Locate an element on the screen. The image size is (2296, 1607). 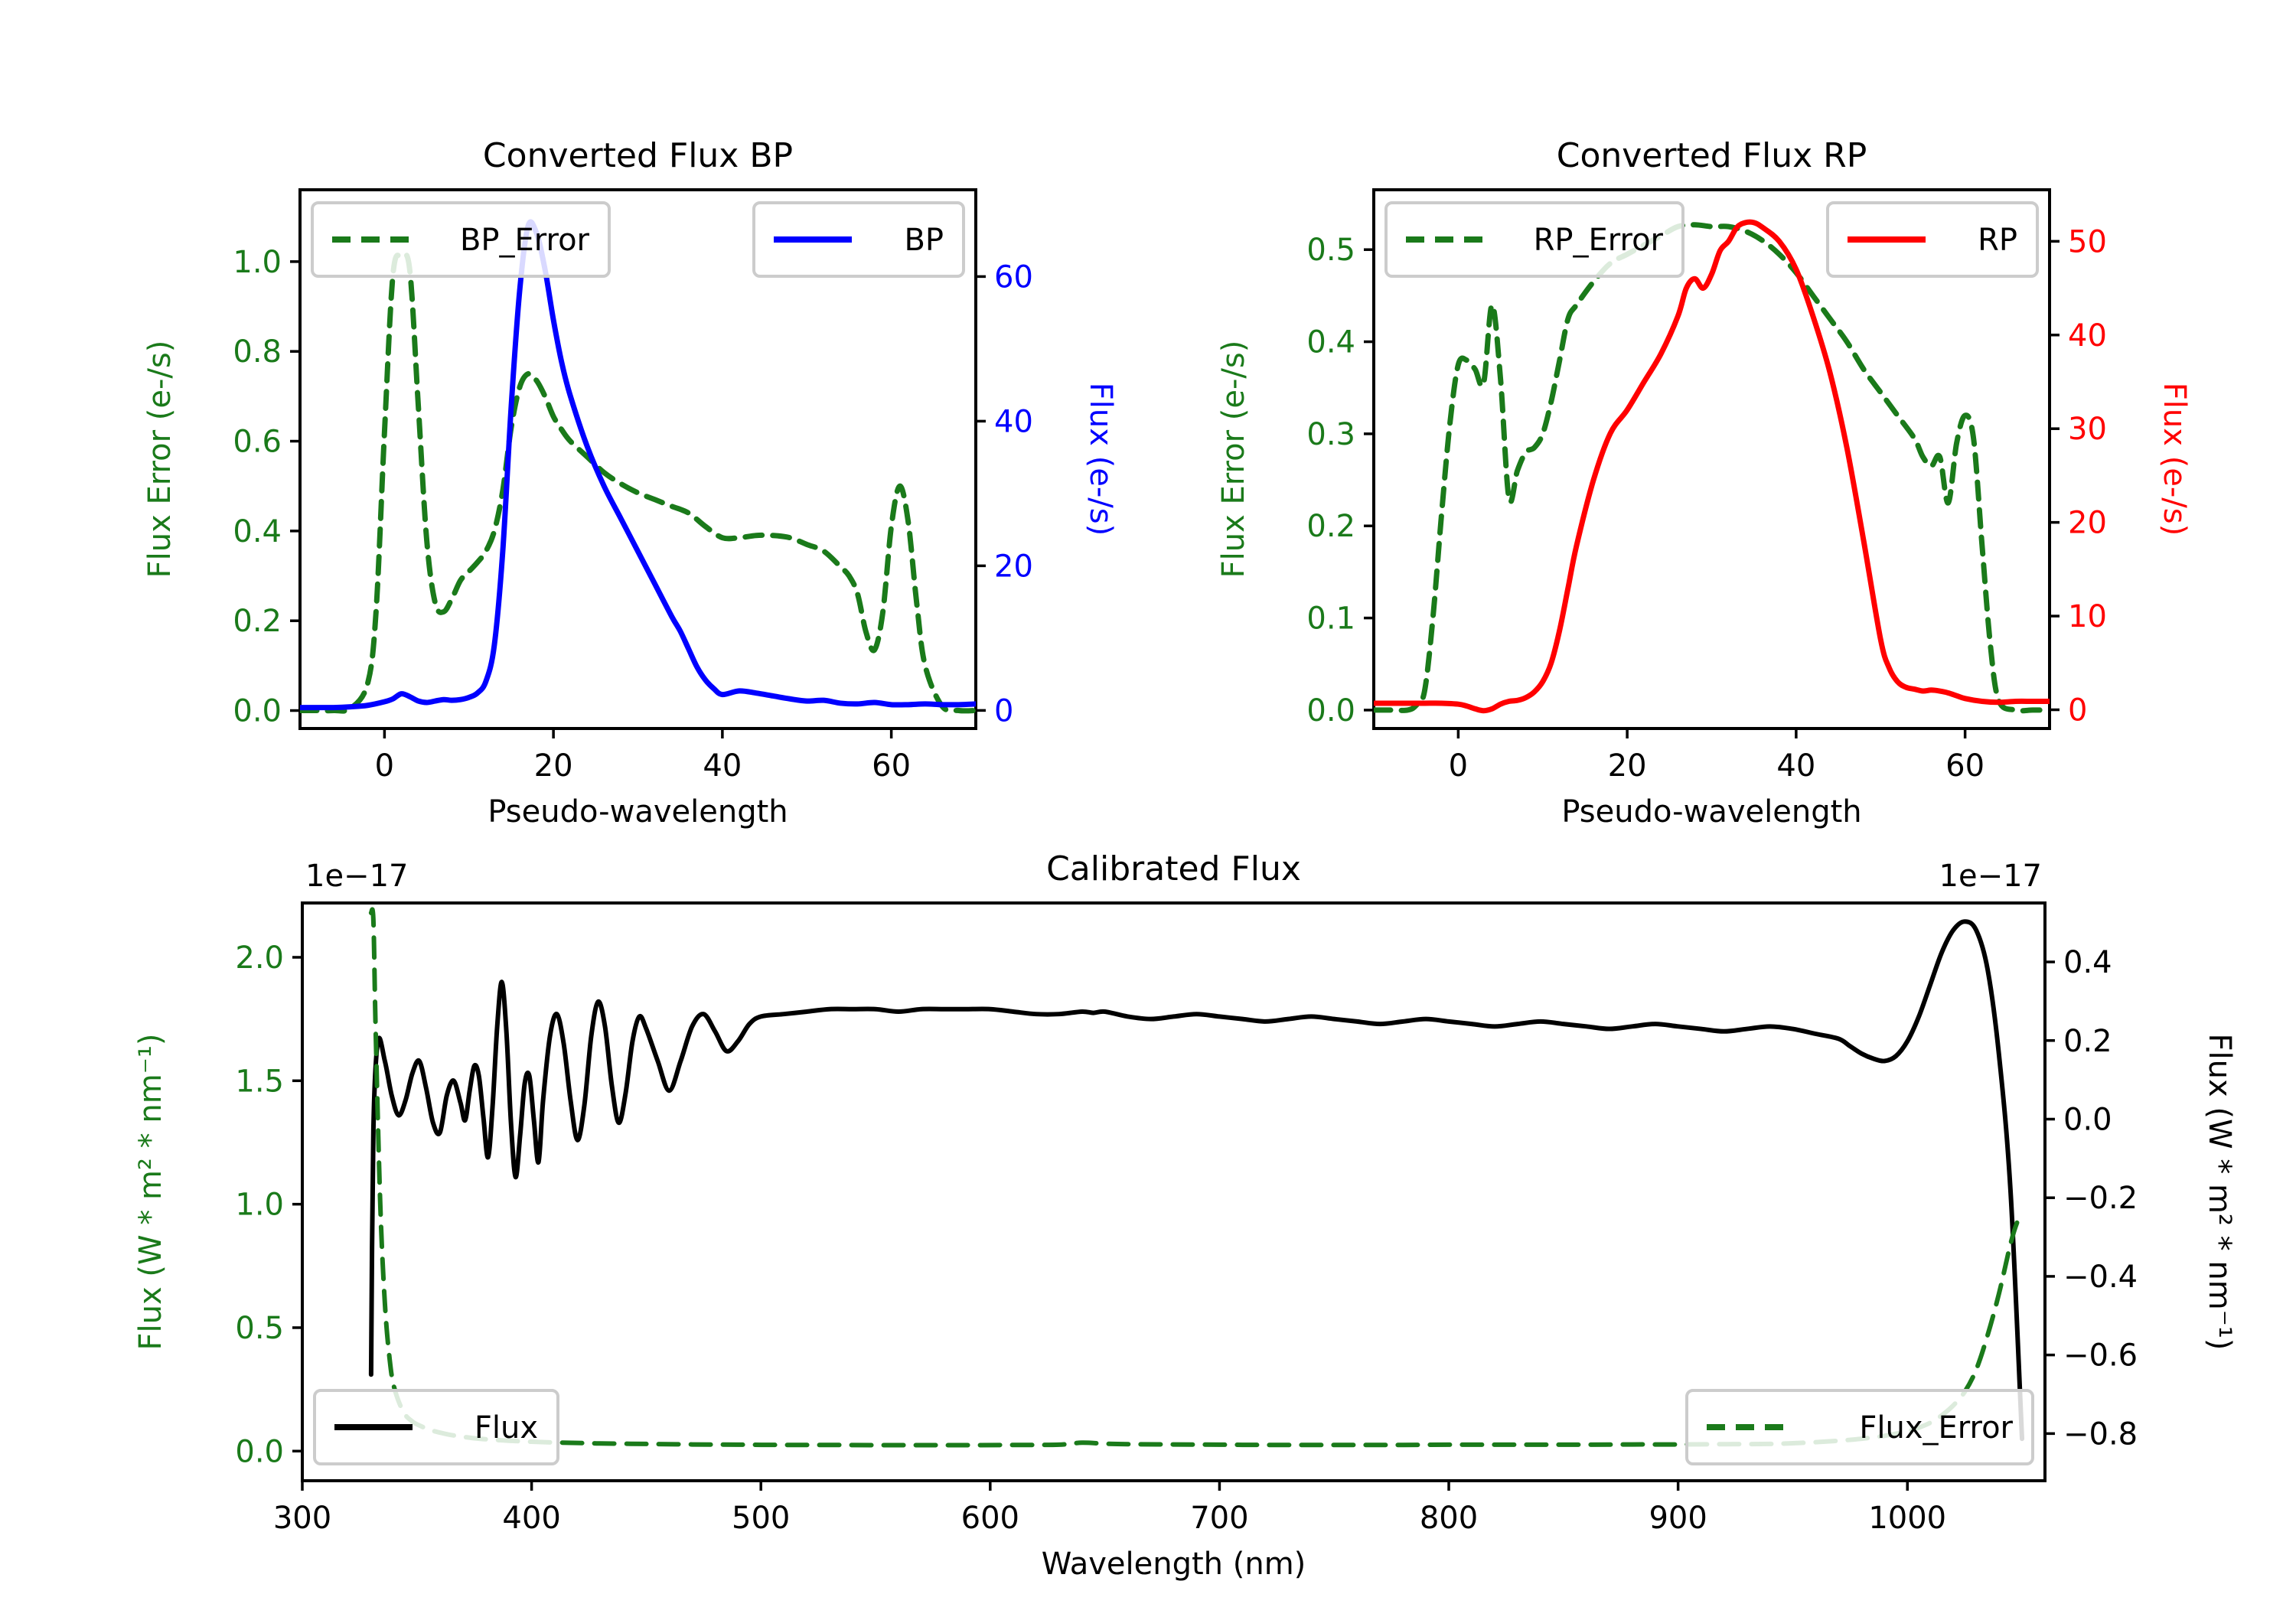
y-right-tick-label: 60 is located at coordinates (1013, 277).